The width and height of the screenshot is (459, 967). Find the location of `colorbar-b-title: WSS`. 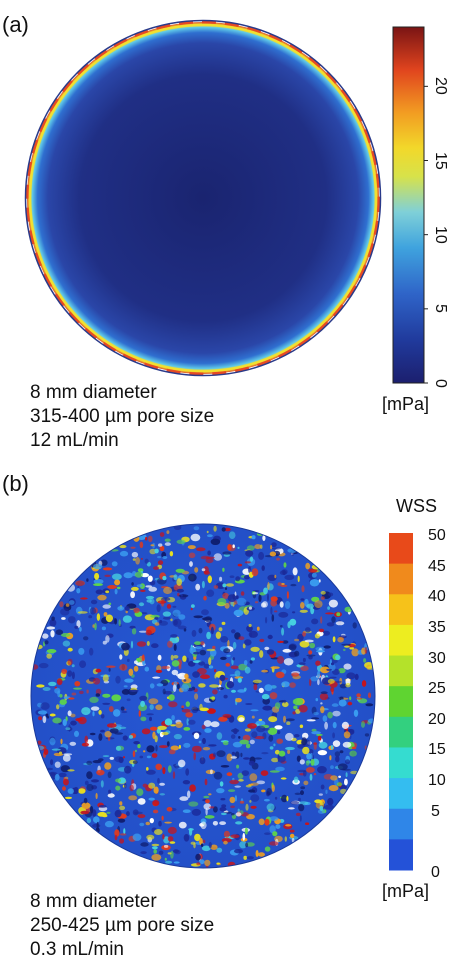

colorbar-b-title: WSS is located at coordinates (417, 506).